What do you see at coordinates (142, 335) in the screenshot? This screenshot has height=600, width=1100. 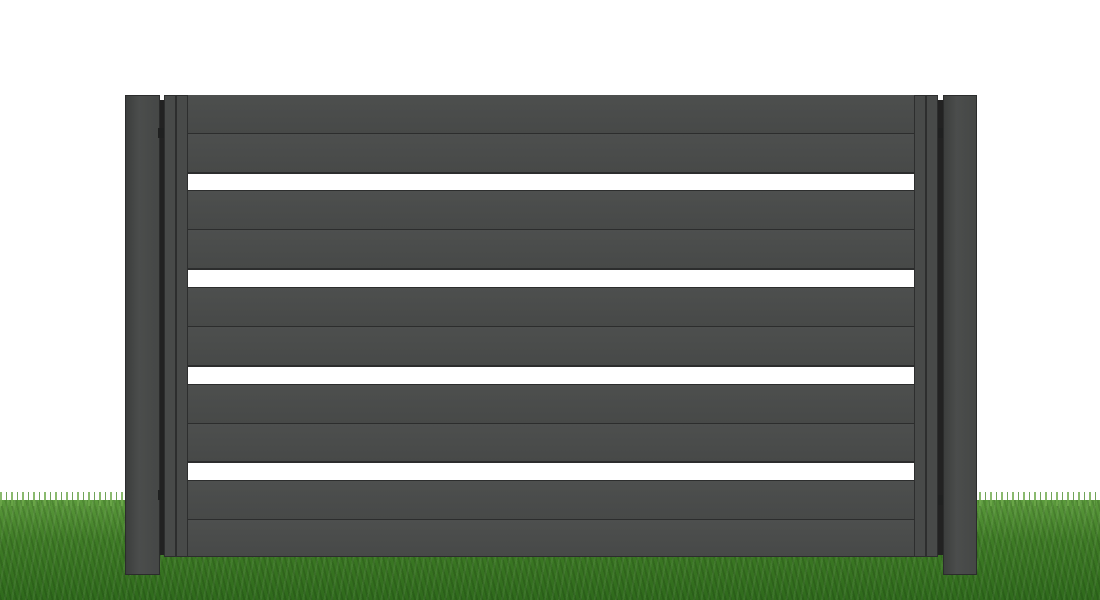 I see `left-post` at bounding box center [142, 335].